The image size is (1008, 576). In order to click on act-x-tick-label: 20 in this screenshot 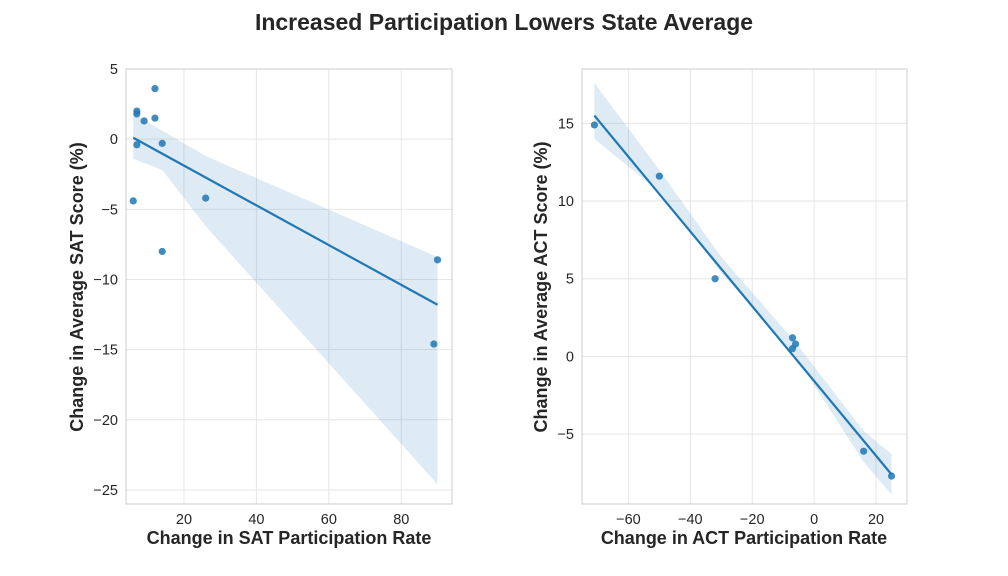, I will do `click(876, 520)`.